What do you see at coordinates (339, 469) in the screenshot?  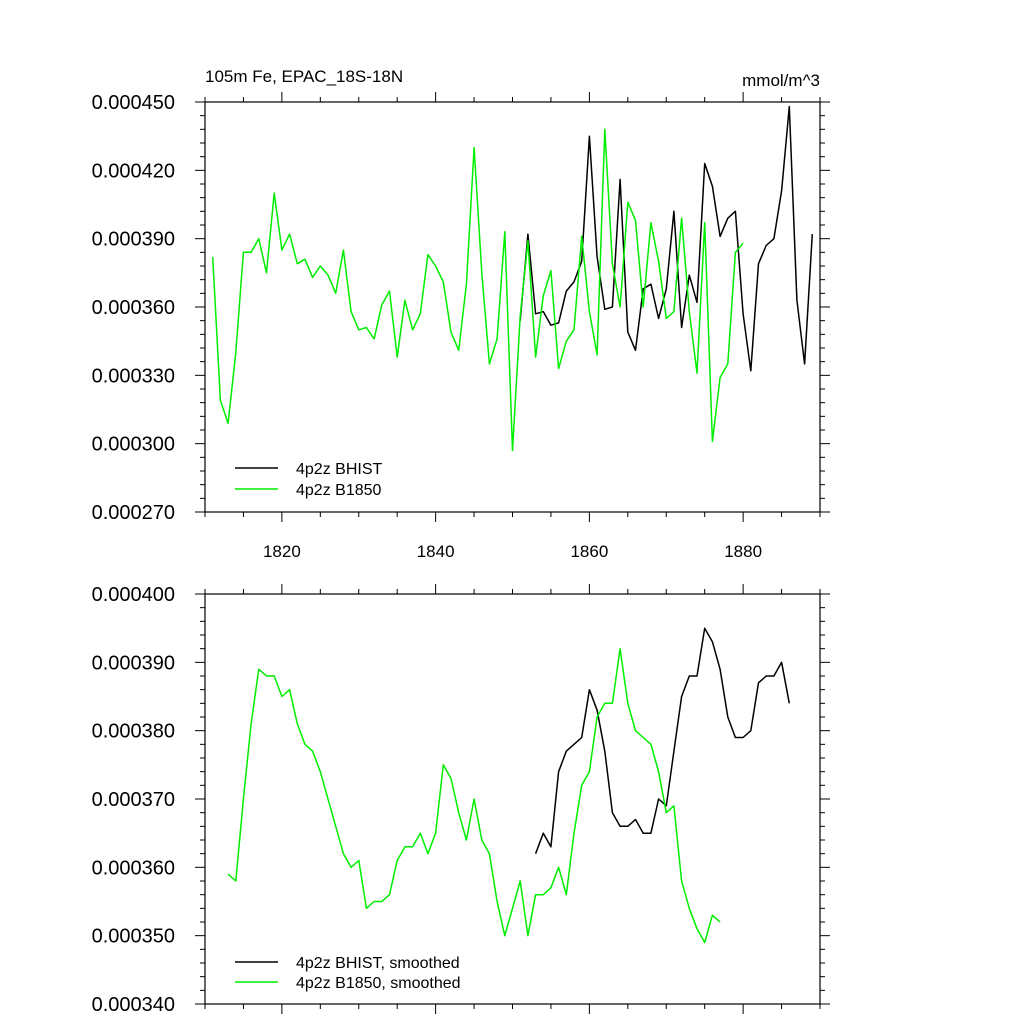 I see `legend-label-bhist: 4p2z BHIST` at bounding box center [339, 469].